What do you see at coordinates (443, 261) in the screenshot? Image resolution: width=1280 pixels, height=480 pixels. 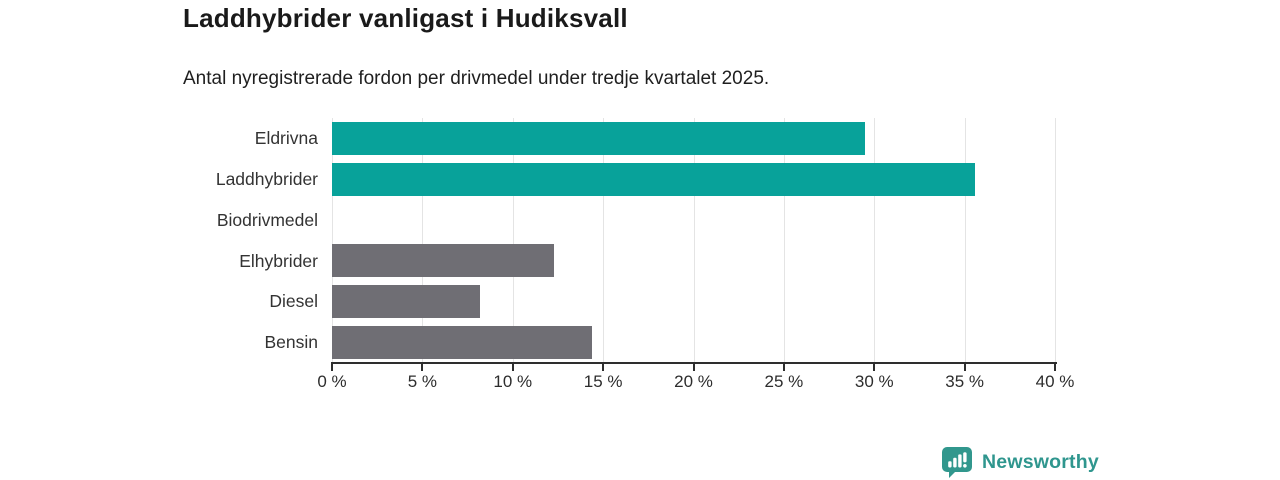 I see `bar-elhybrider` at bounding box center [443, 261].